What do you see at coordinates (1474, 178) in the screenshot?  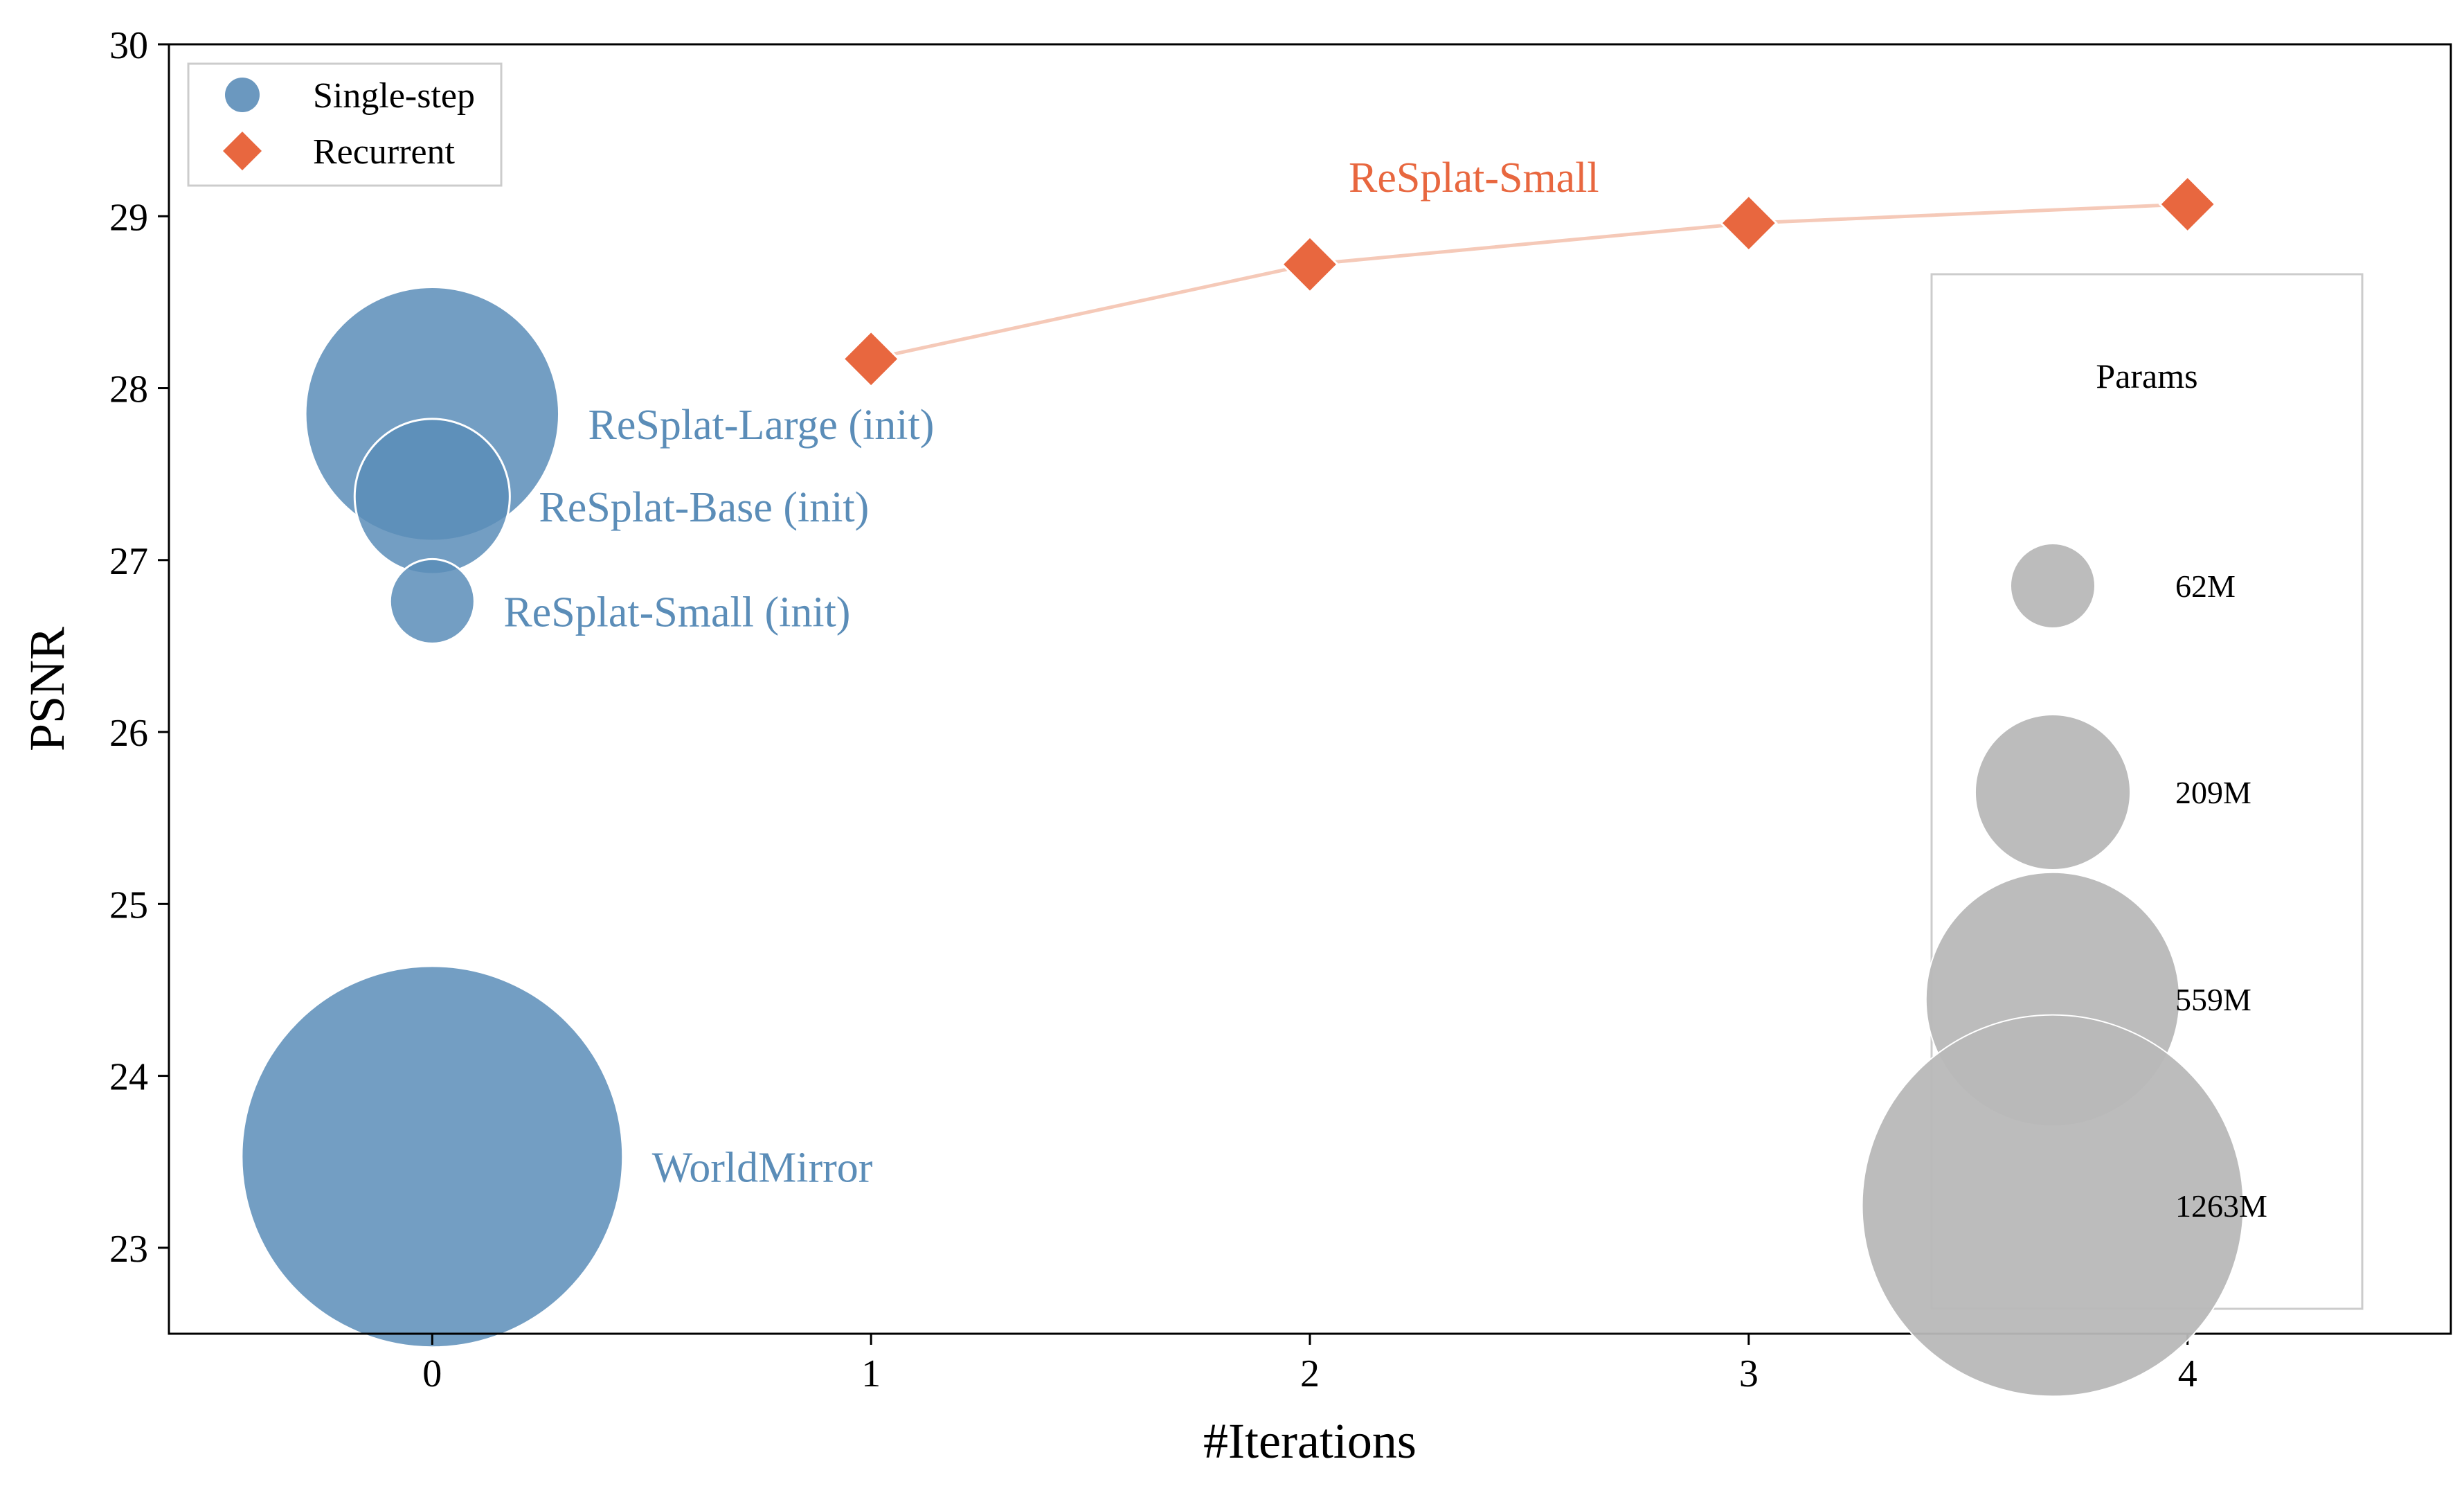 I see `recurrent-series-label: ReSplat-Small` at bounding box center [1474, 178].